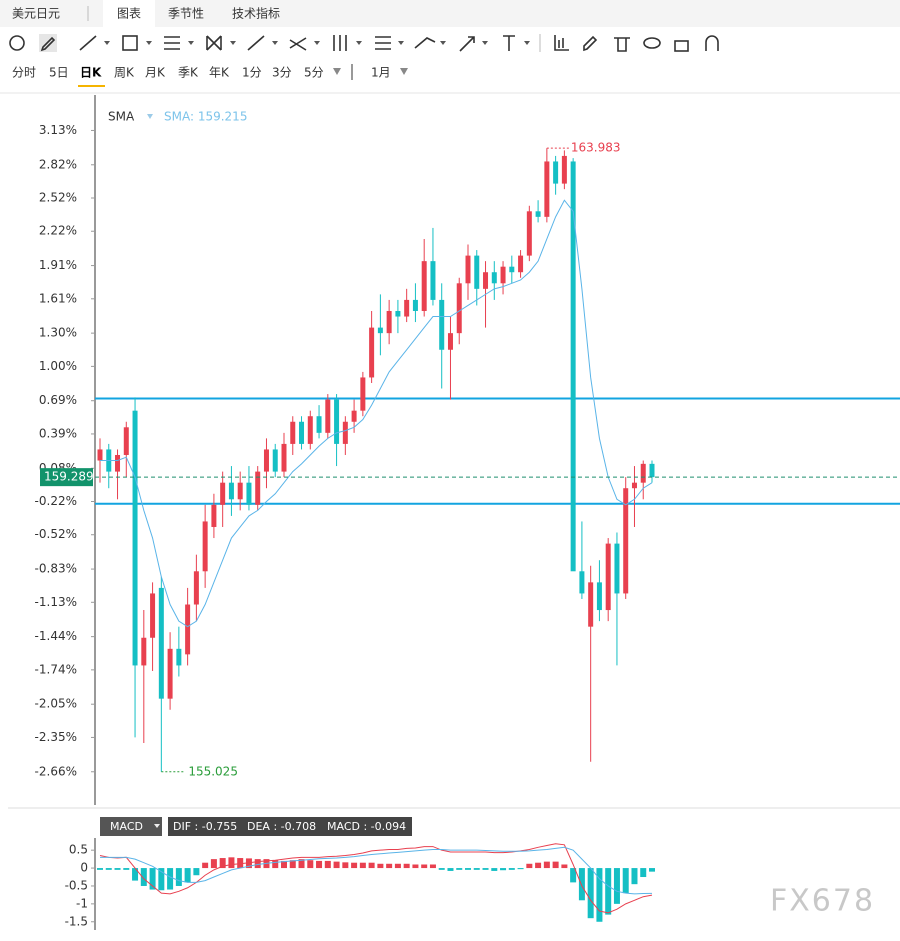 The image size is (900, 941). What do you see at coordinates (36, 14) in the screenshot?
I see `tab: 美元日元` at bounding box center [36, 14].